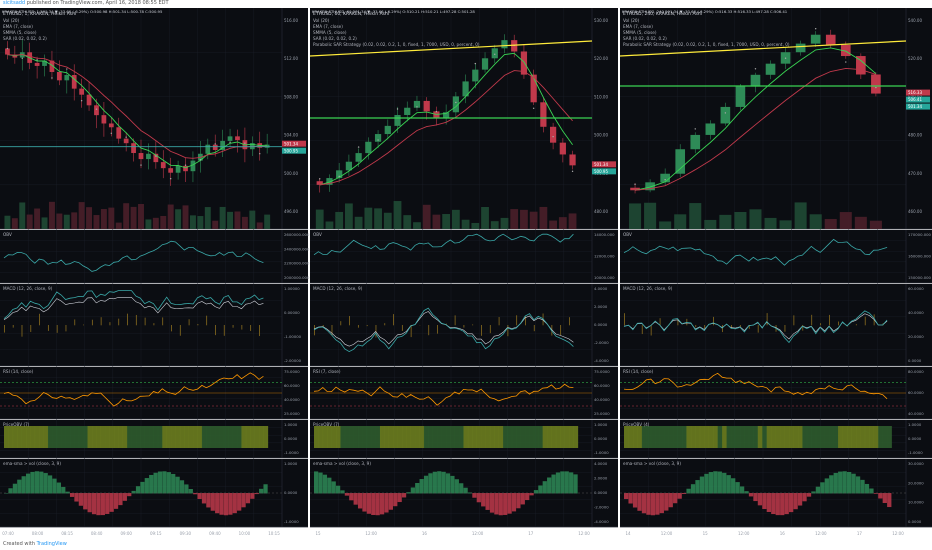 This screenshot has height=550, width=932. What do you see at coordinates (291, 58) in the screenshot?
I see `price-tick: 512.00` at bounding box center [291, 58].